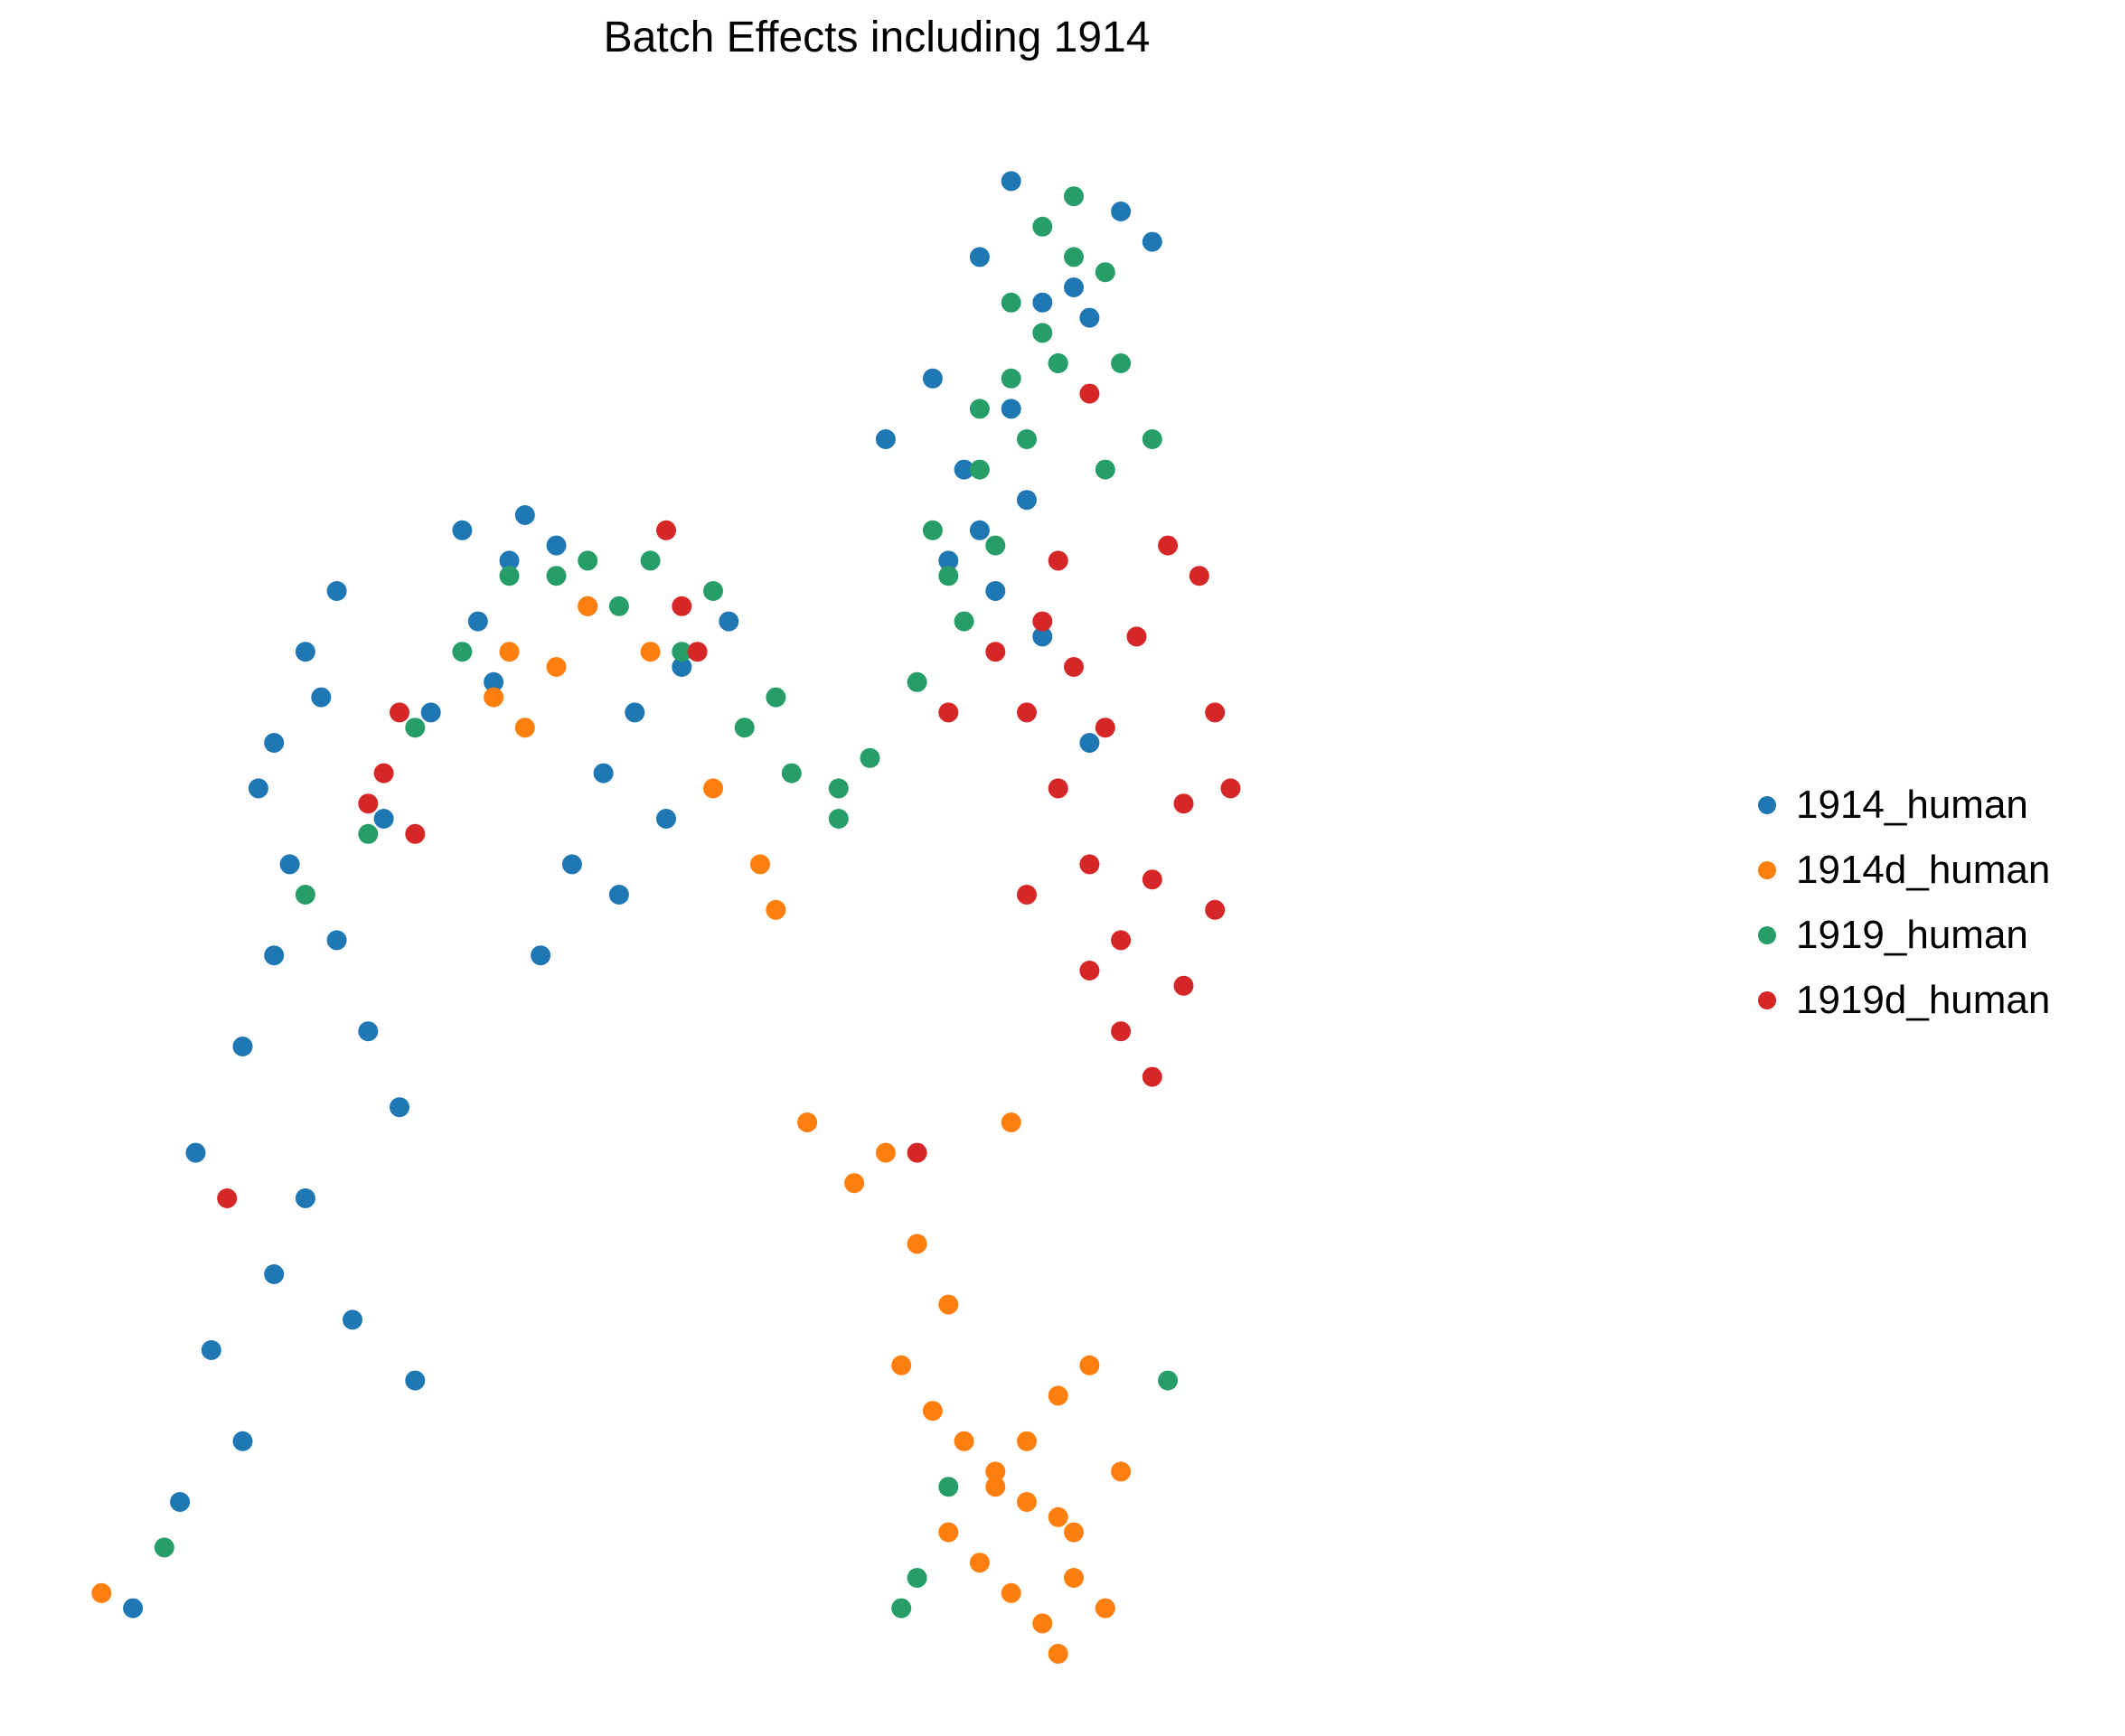 The image size is (2125, 1736). I want to click on legend-item-1914_human: 1914_human, so click(1904, 805).